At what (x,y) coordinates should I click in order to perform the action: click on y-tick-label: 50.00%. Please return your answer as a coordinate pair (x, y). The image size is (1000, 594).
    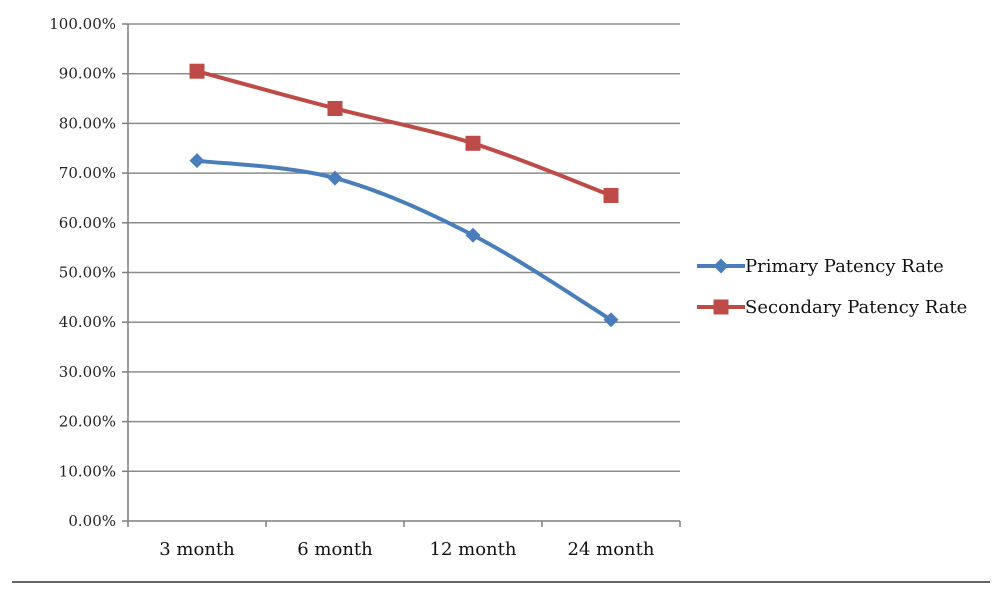
    Looking at the image, I should click on (87, 273).